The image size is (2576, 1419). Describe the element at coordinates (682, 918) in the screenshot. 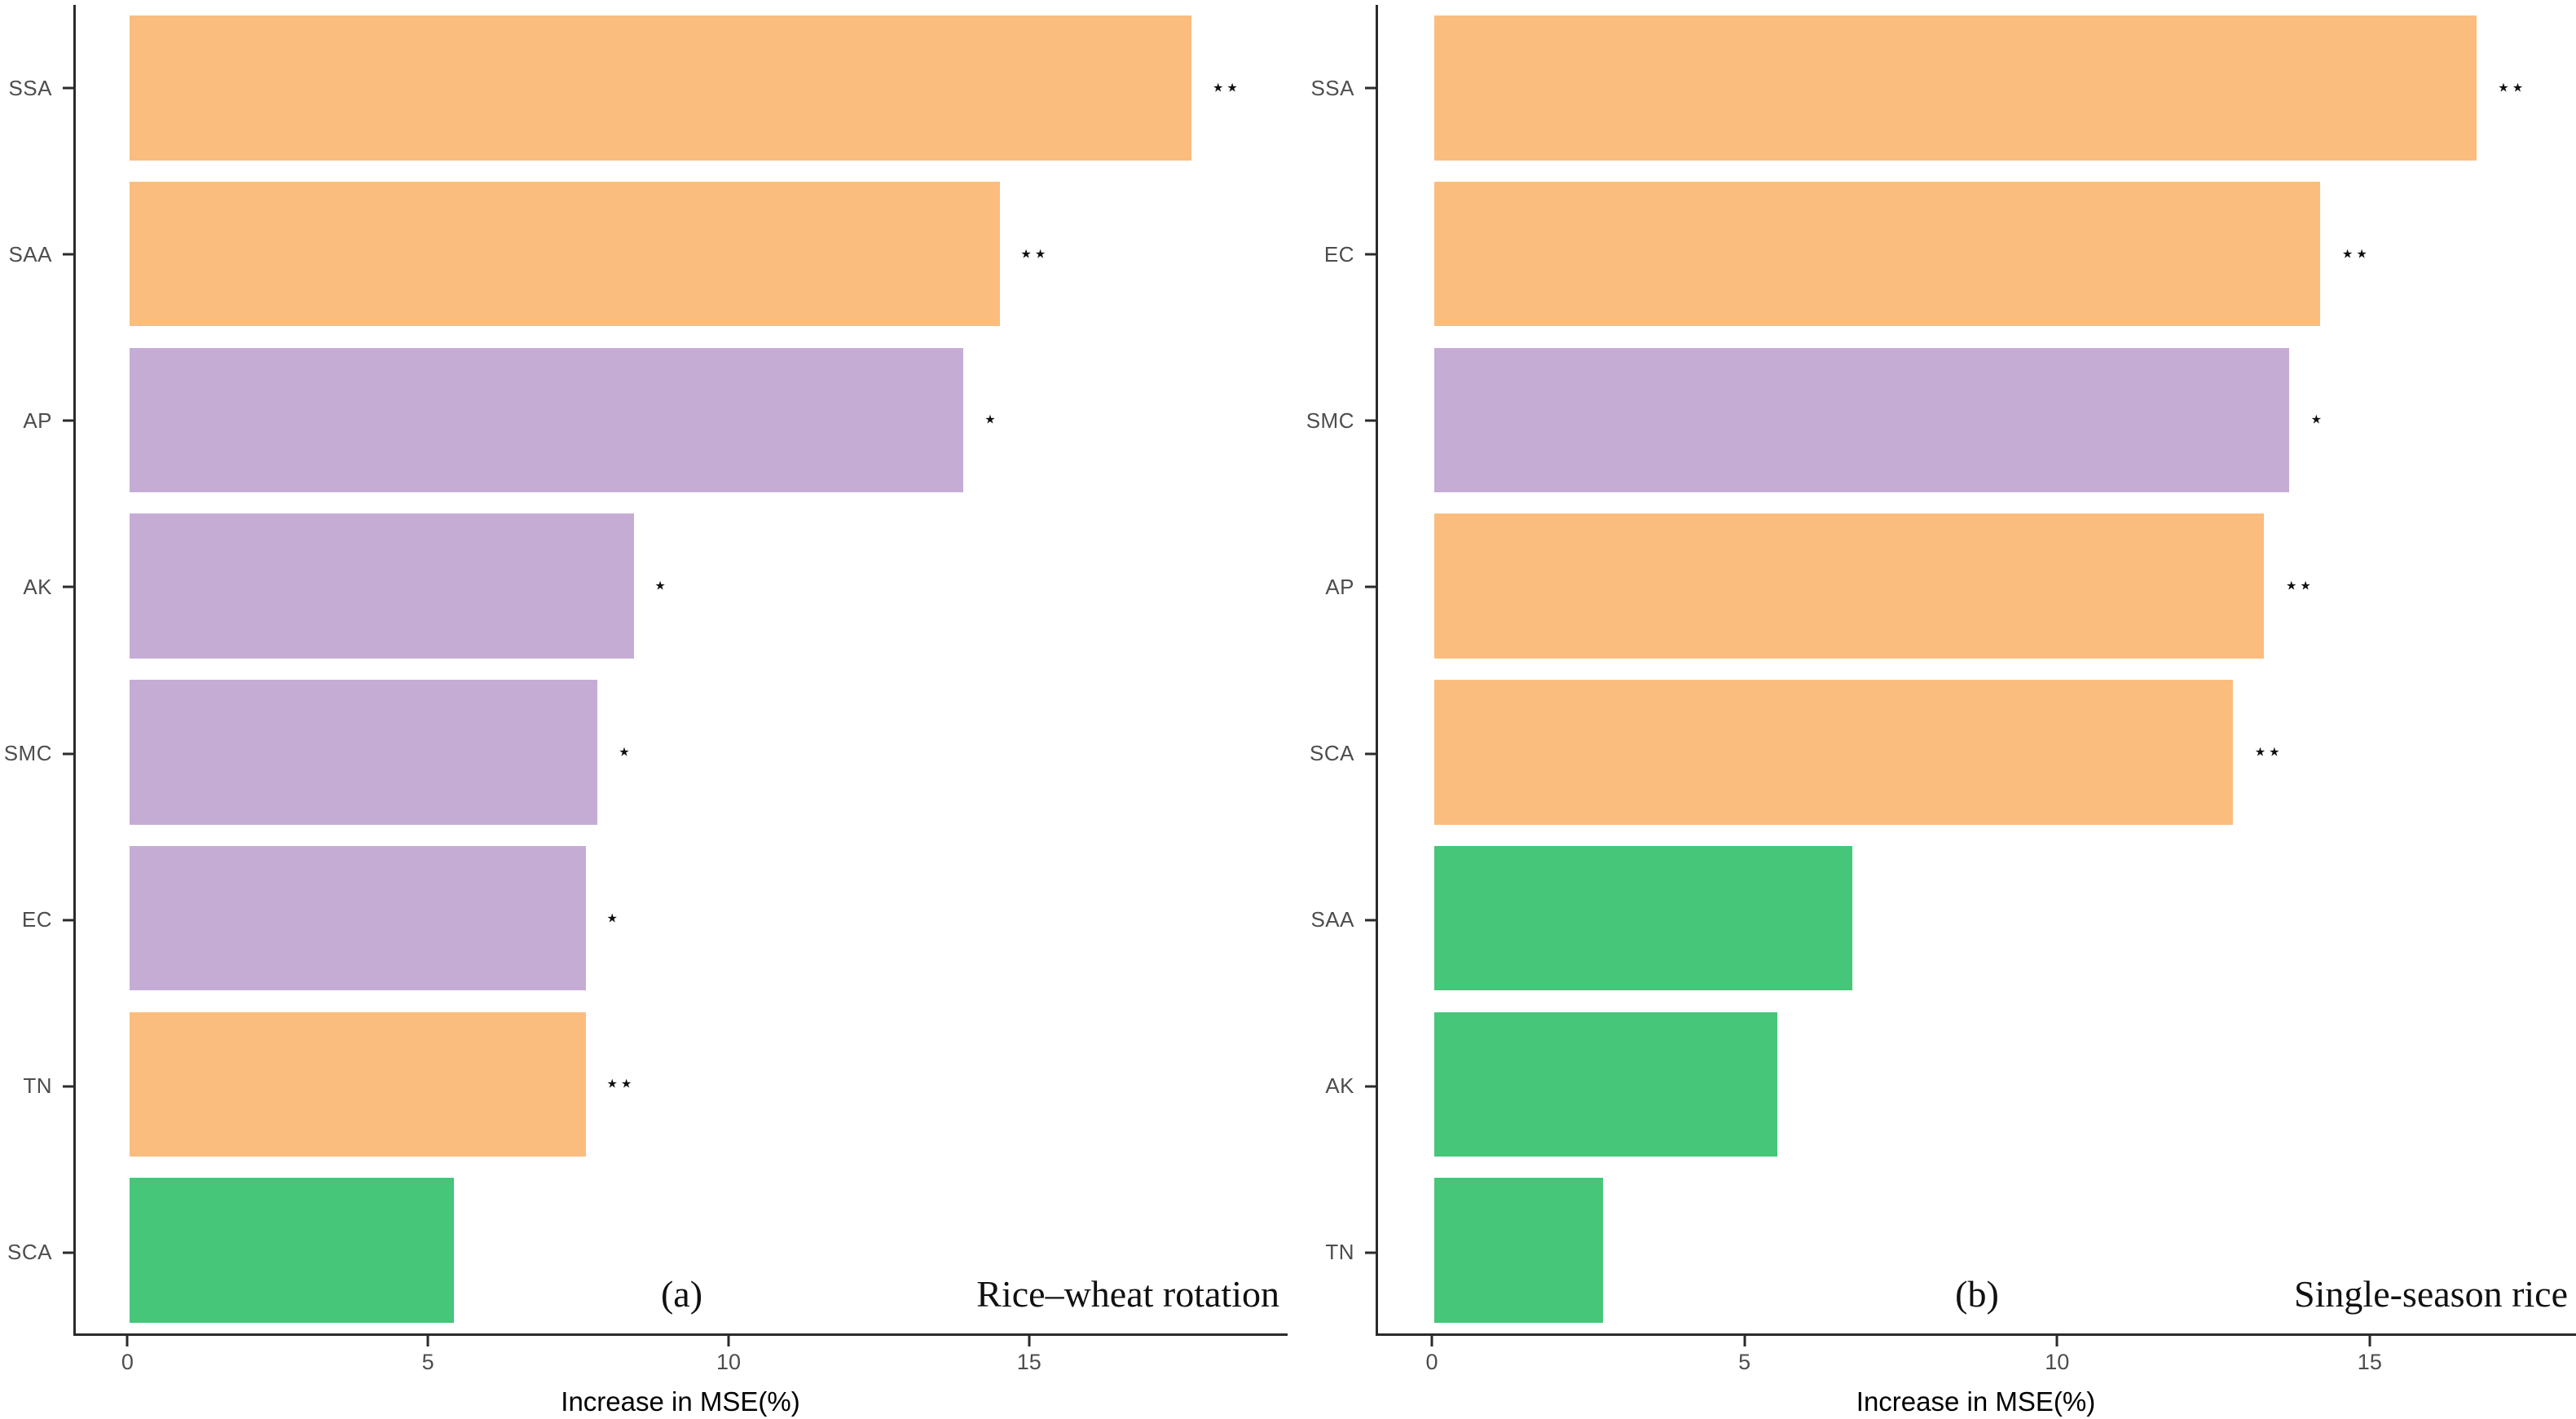

I see `bar-row-ec: ★` at that location.